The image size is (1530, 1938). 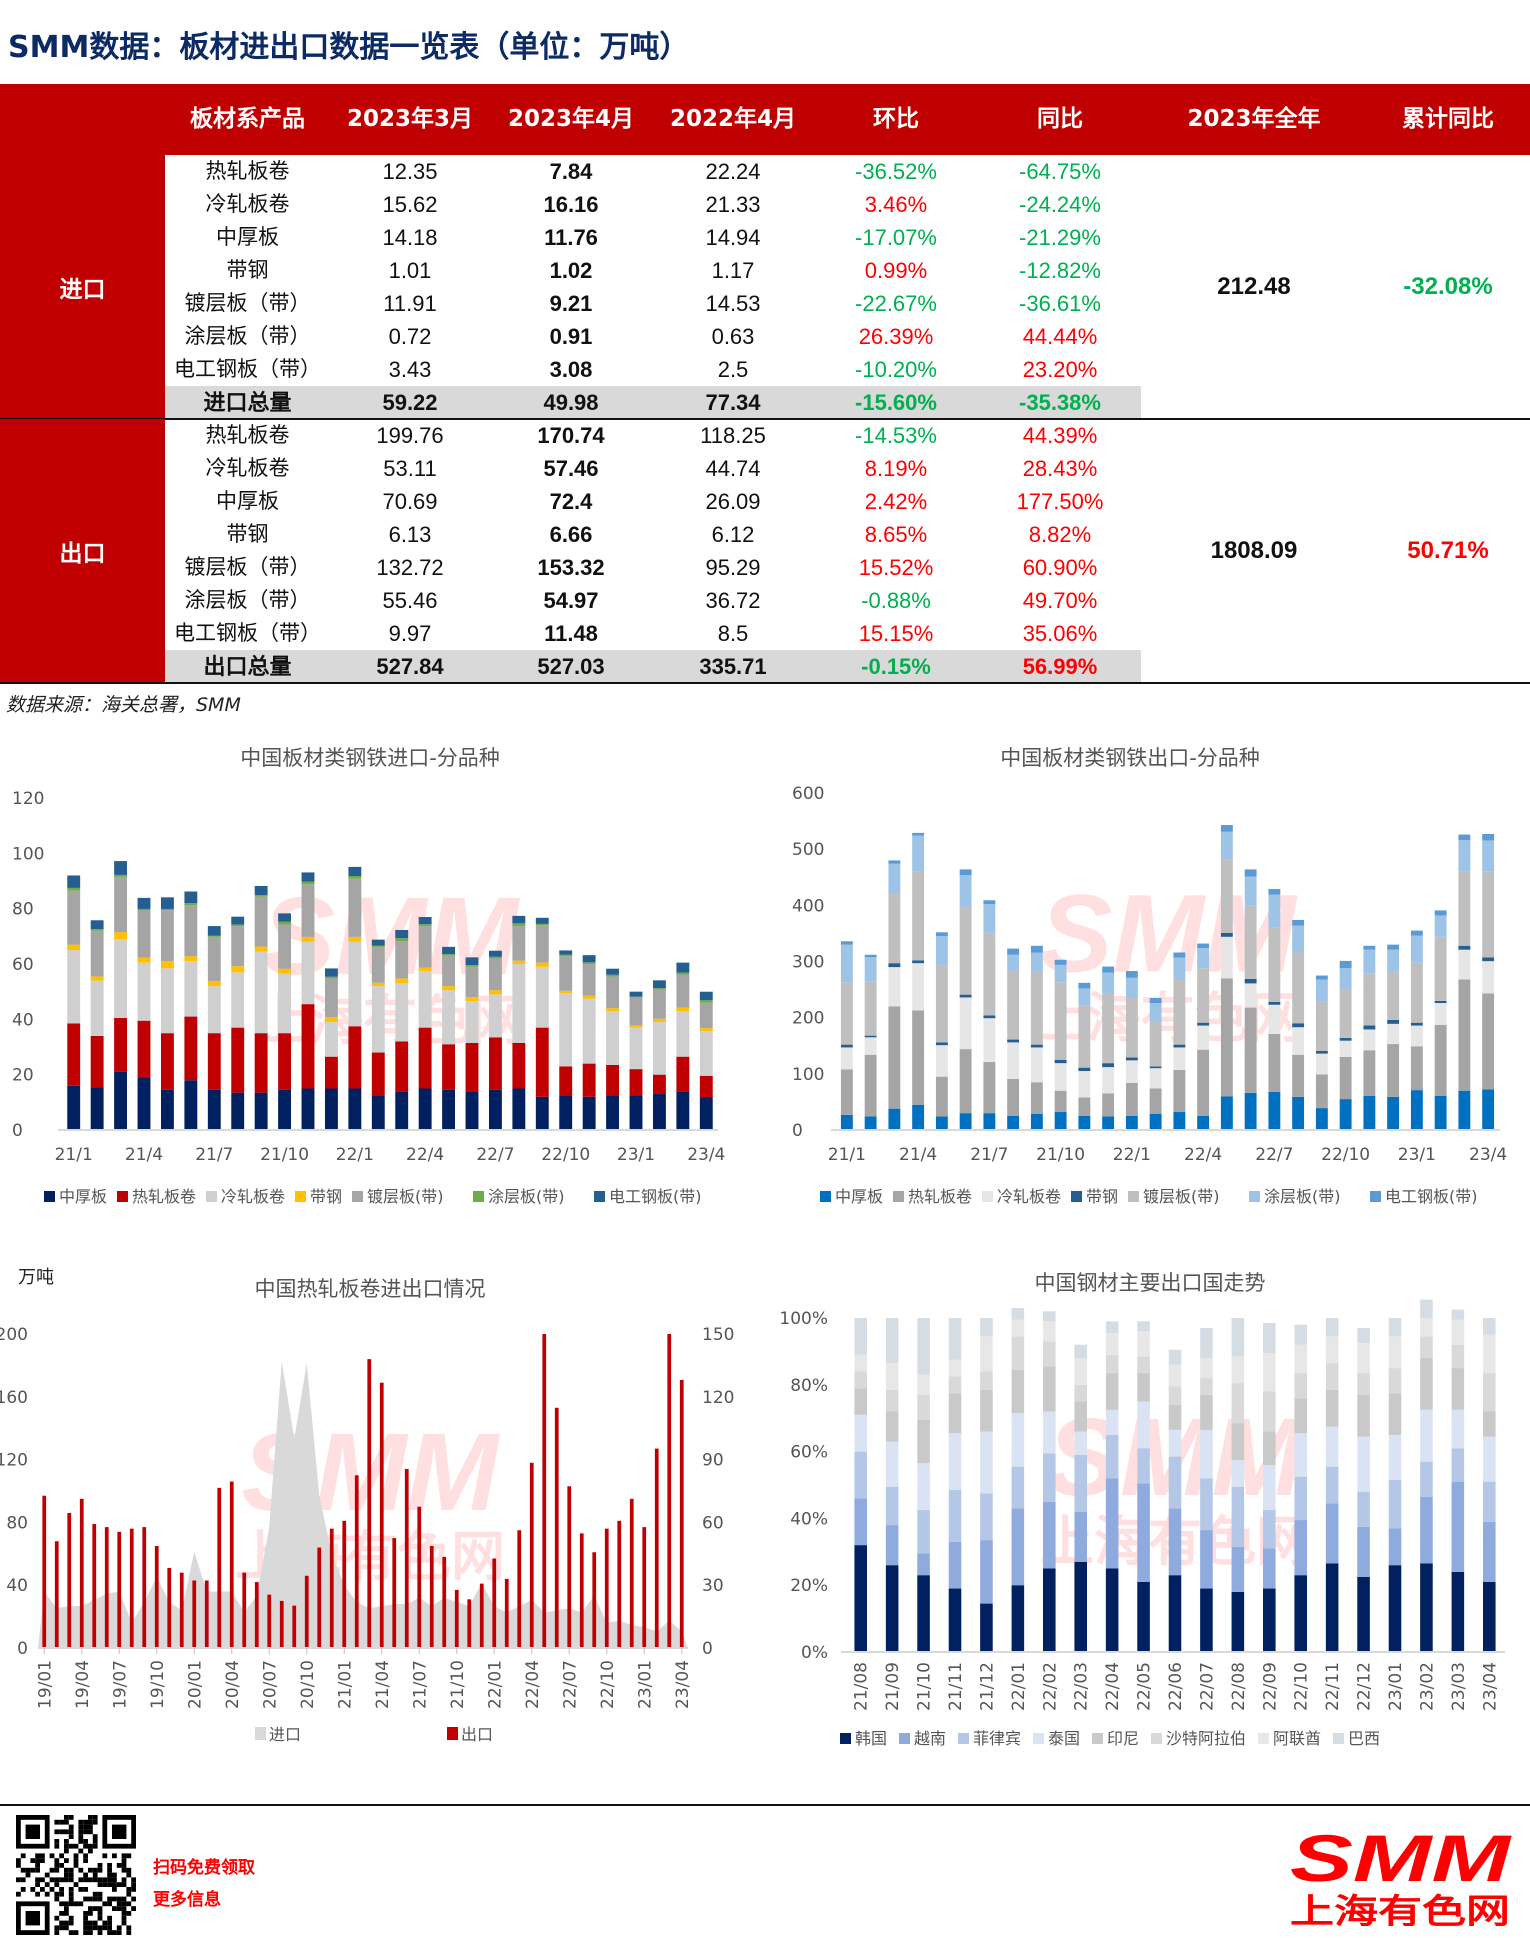 What do you see at coordinates (247, 666) in the screenshot?
I see `product-name: 出口总量` at bounding box center [247, 666].